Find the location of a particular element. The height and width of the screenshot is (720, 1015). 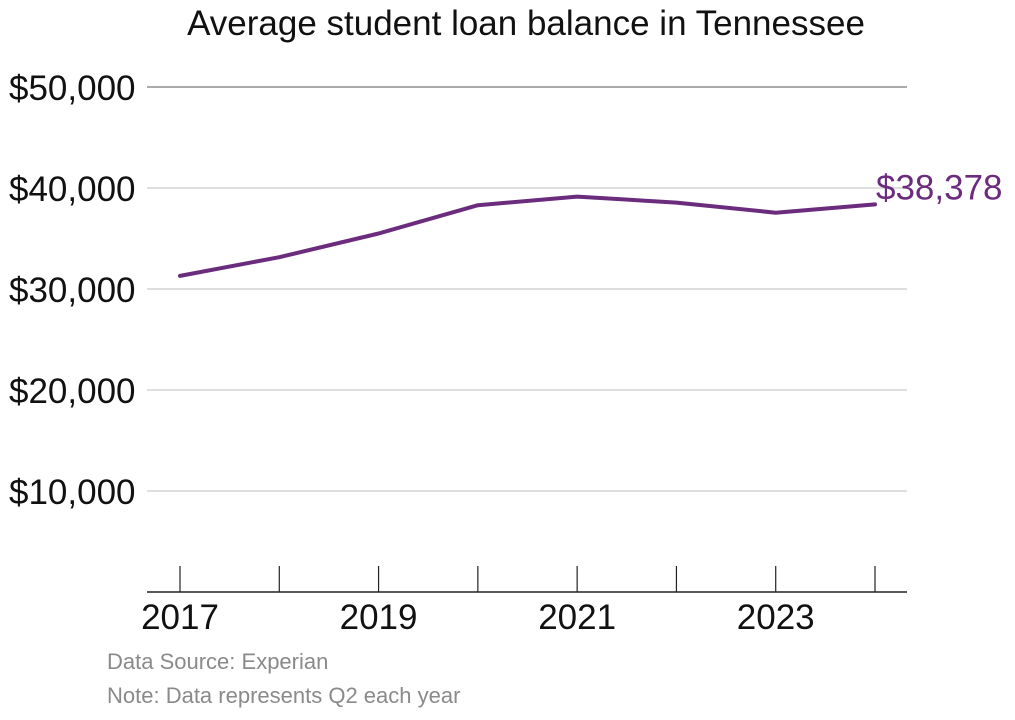

y-tick-label: $20,000 is located at coordinates (72, 391).